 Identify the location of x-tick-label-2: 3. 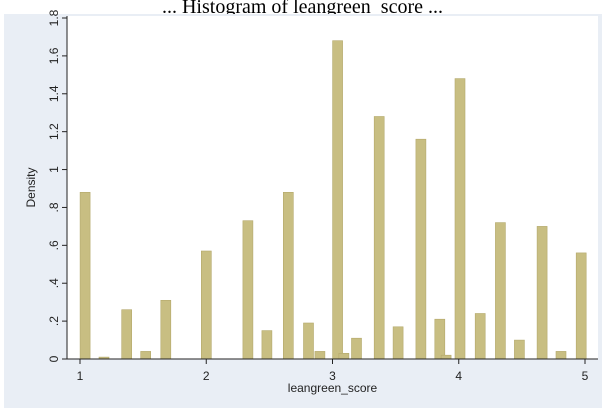
(332, 376).